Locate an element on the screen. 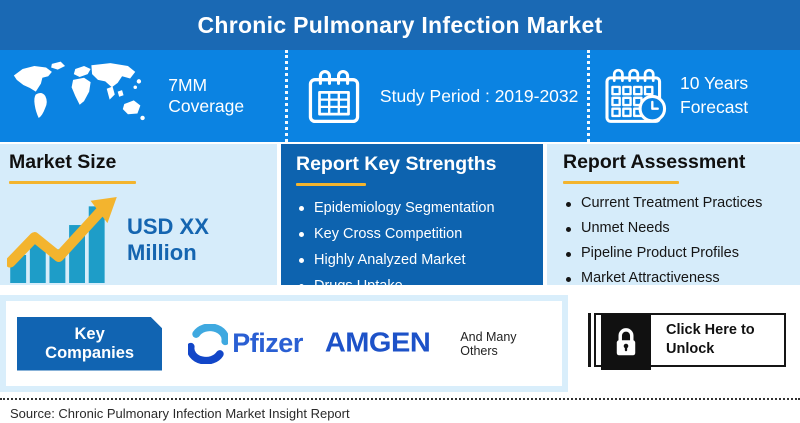 This screenshot has height=423, width=800. unlock-accent-bar is located at coordinates (589, 340).